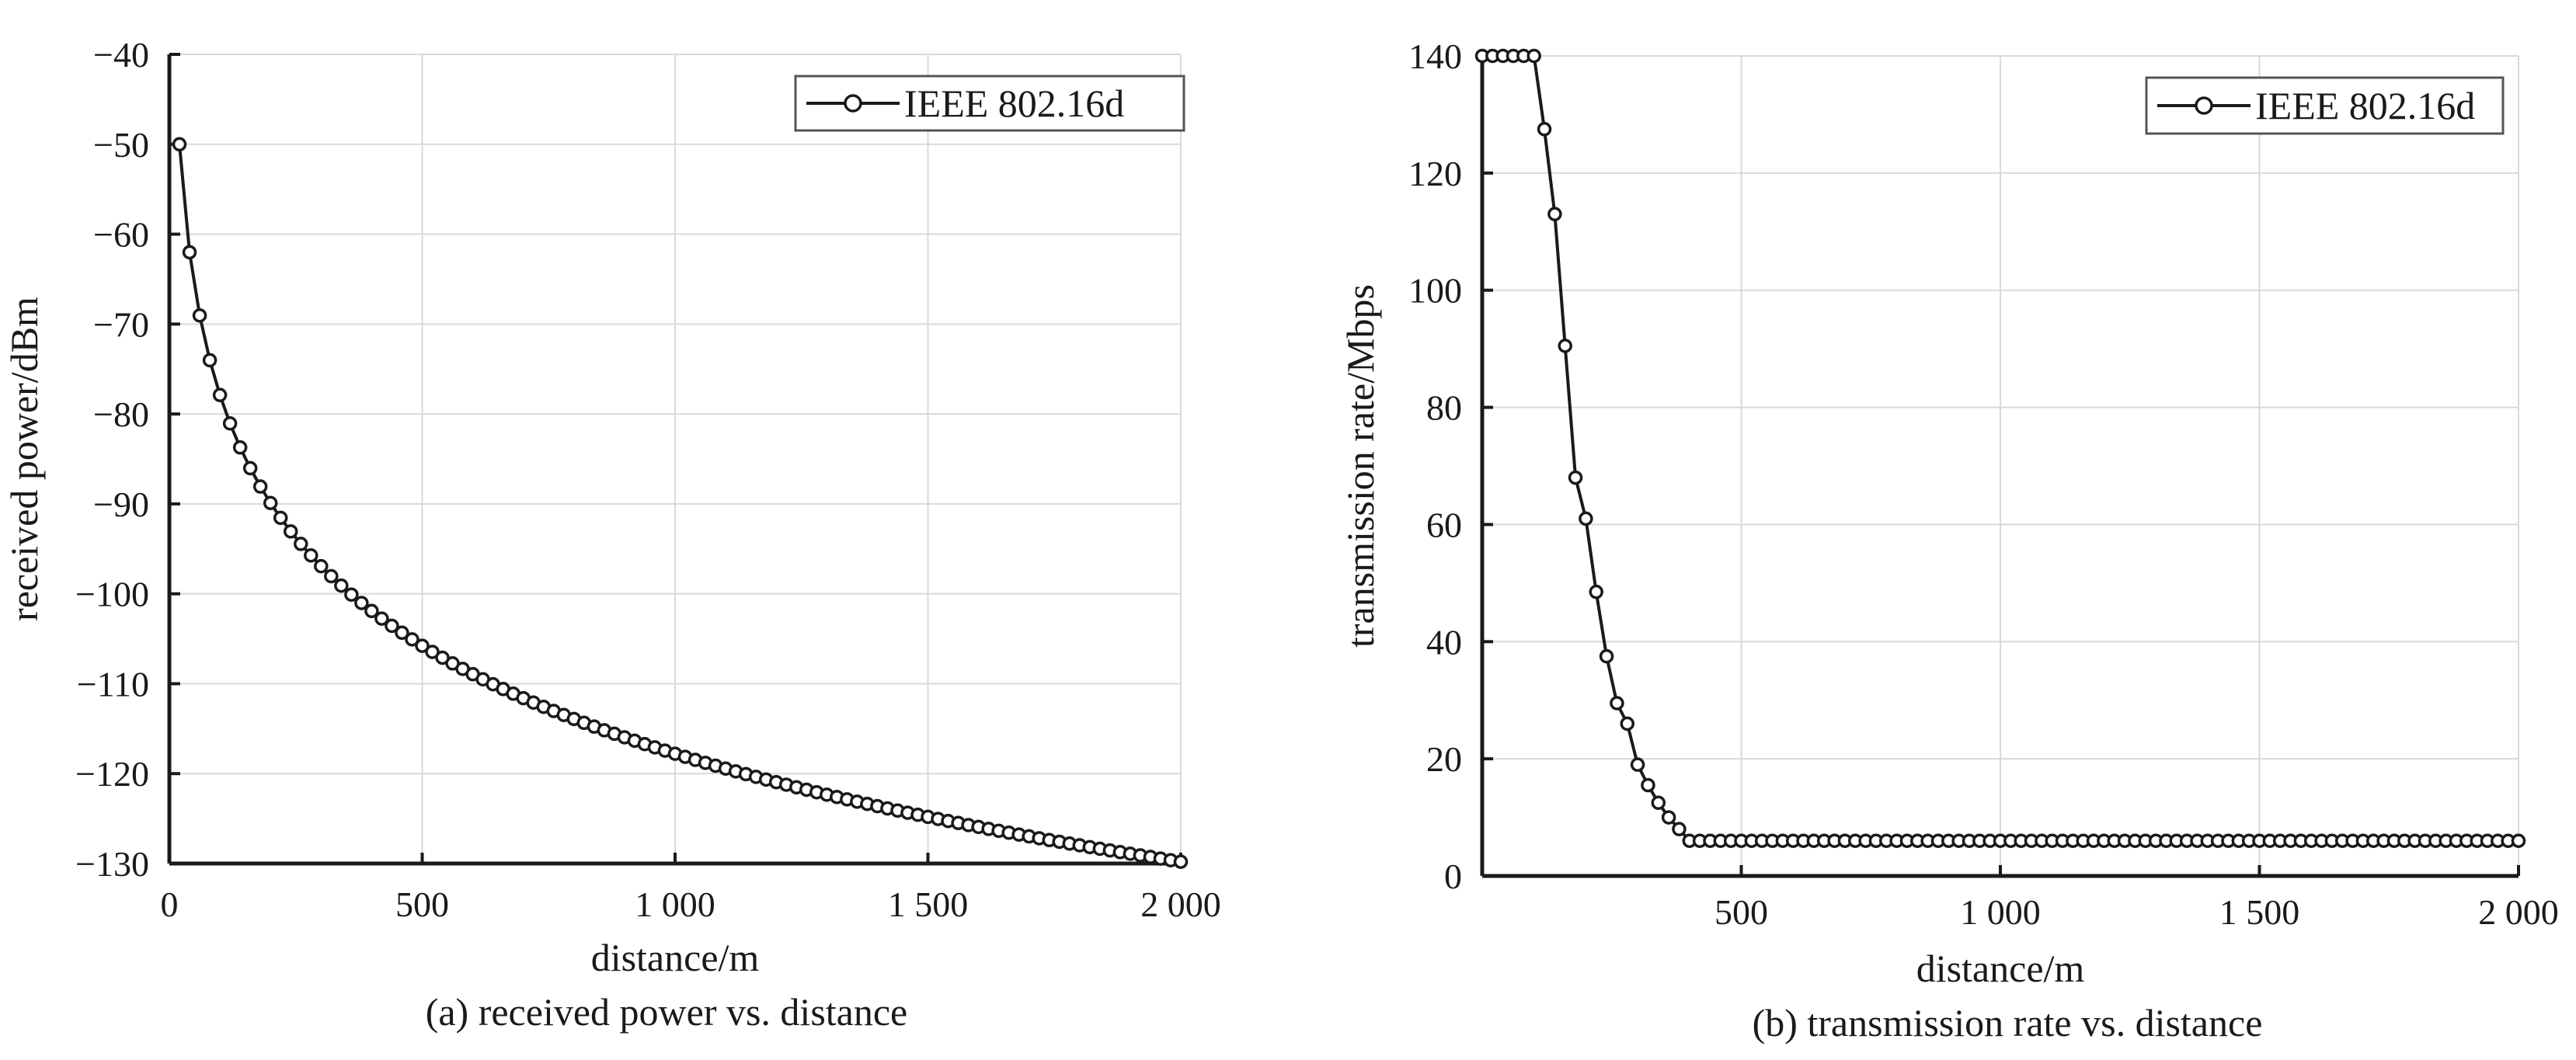 The width and height of the screenshot is (2576, 1060). I want to click on y-tick-label: −40, so click(121, 55).